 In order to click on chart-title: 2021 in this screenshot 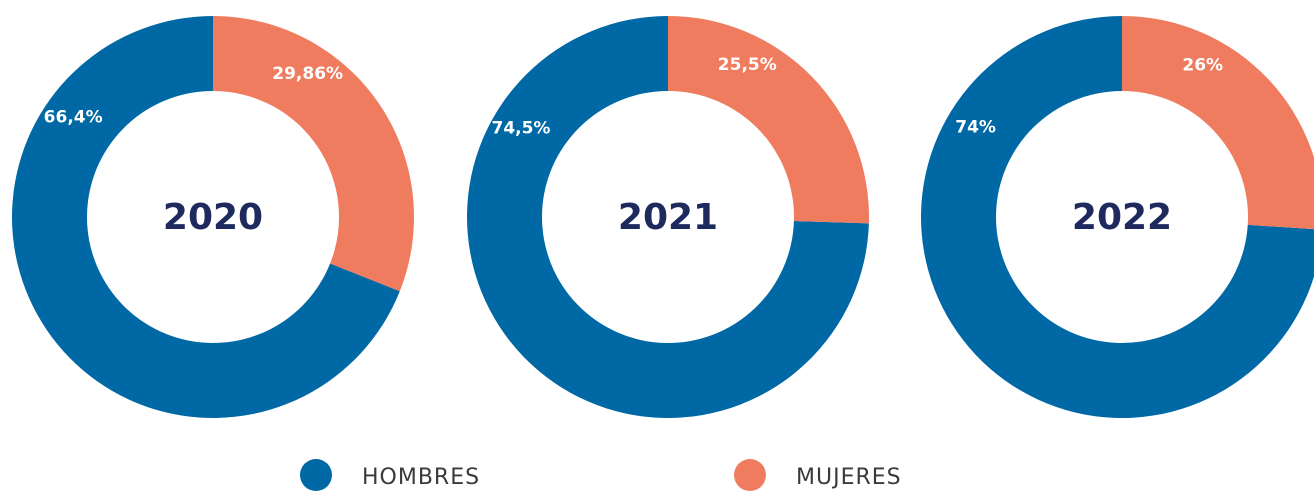, I will do `click(668, 217)`.